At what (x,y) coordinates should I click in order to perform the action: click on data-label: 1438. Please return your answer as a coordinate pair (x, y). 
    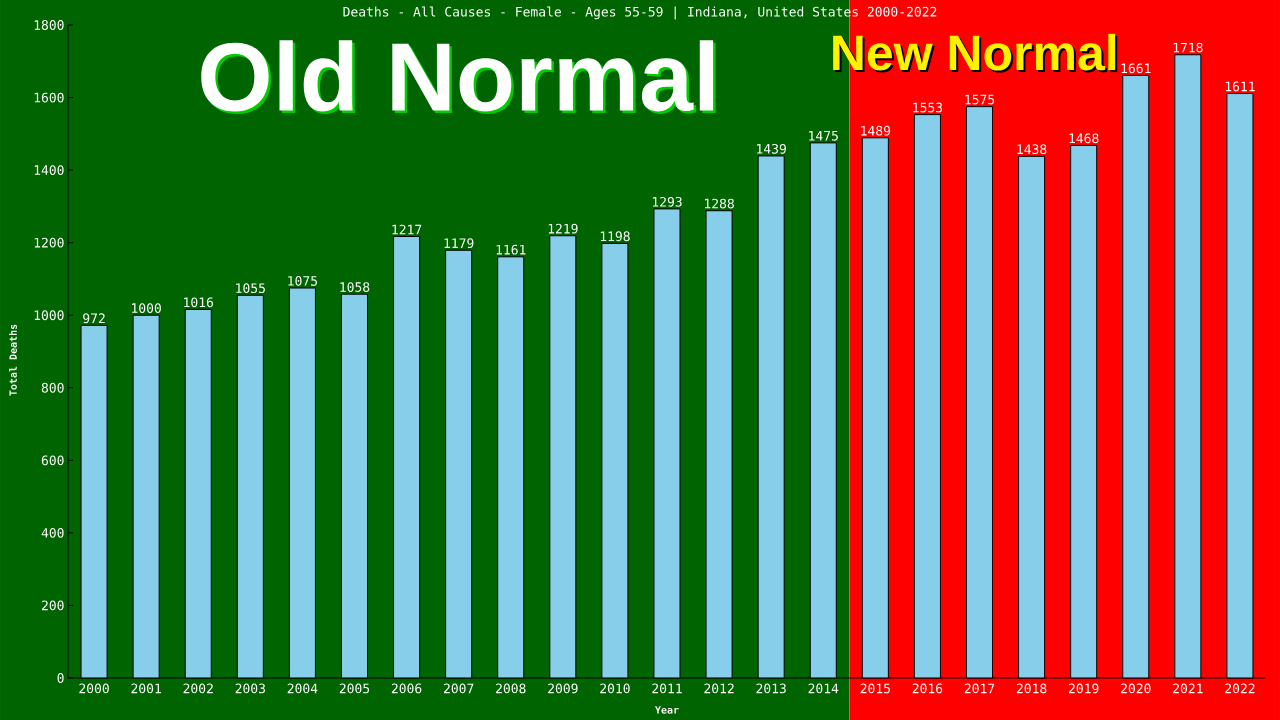
    Looking at the image, I should click on (1032, 149).